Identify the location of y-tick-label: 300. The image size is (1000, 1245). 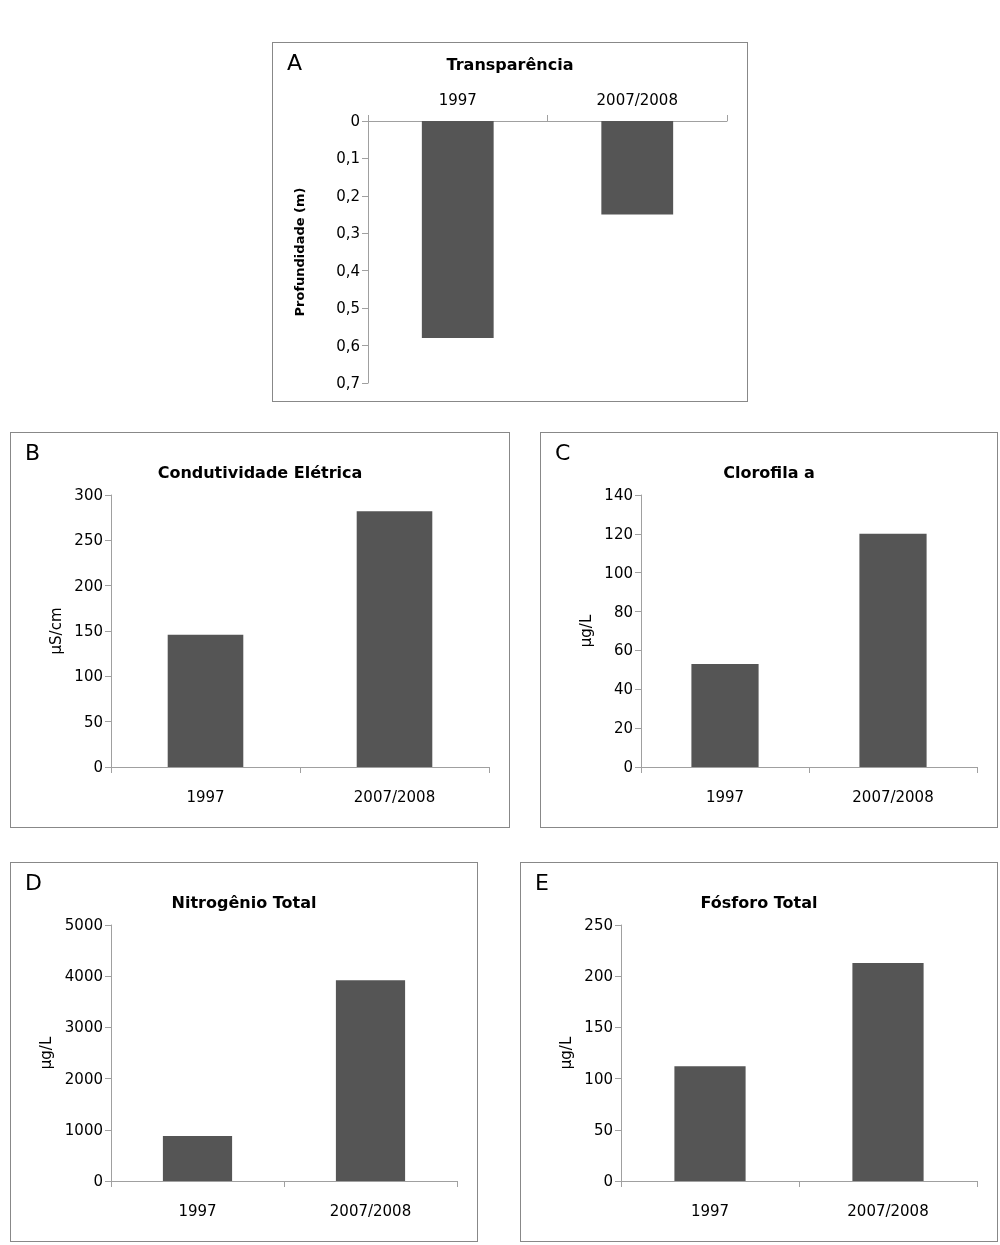
(88, 495).